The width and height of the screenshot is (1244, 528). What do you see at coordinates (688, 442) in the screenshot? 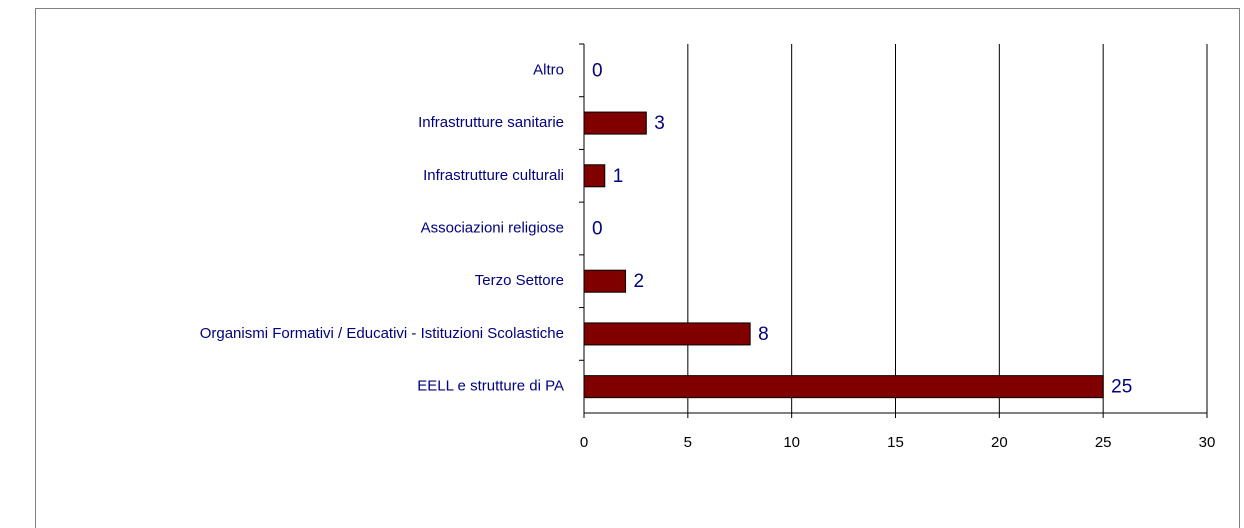
I see `x-tick-label: 5` at bounding box center [688, 442].